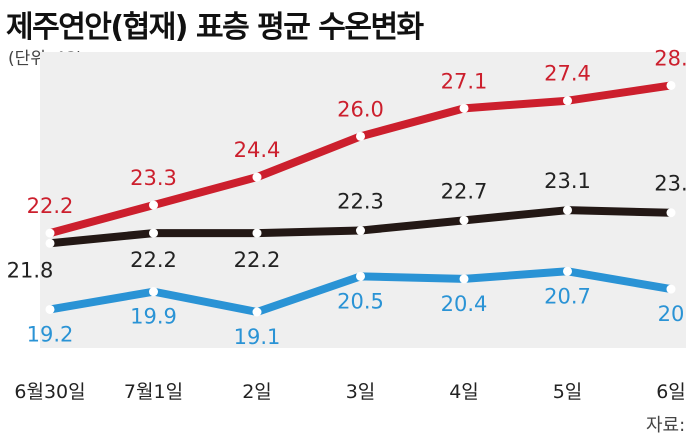 The image size is (686, 440). What do you see at coordinates (257, 150) in the screenshot?
I see `data-label-red: 24.4` at bounding box center [257, 150].